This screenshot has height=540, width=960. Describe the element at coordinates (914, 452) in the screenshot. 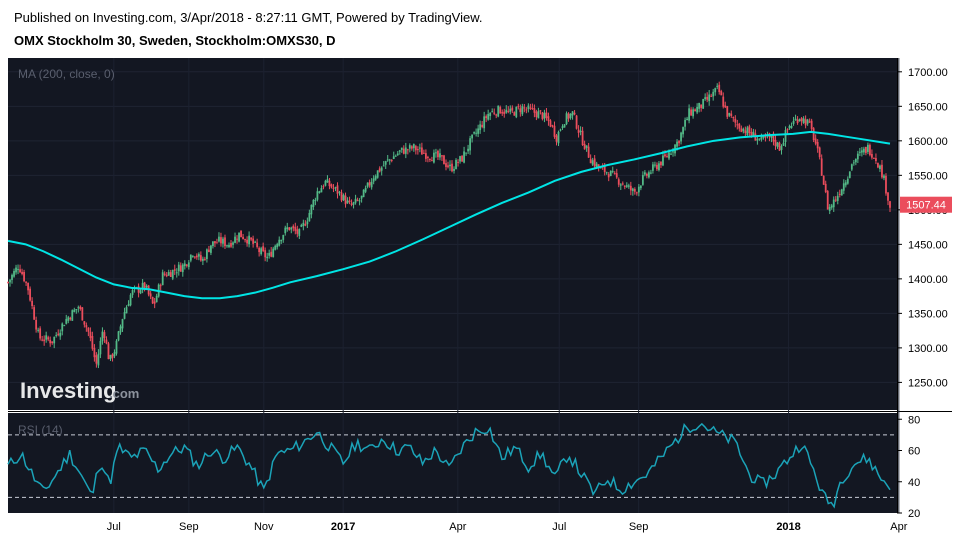

I see `rsi-tick-label: 60` at that location.